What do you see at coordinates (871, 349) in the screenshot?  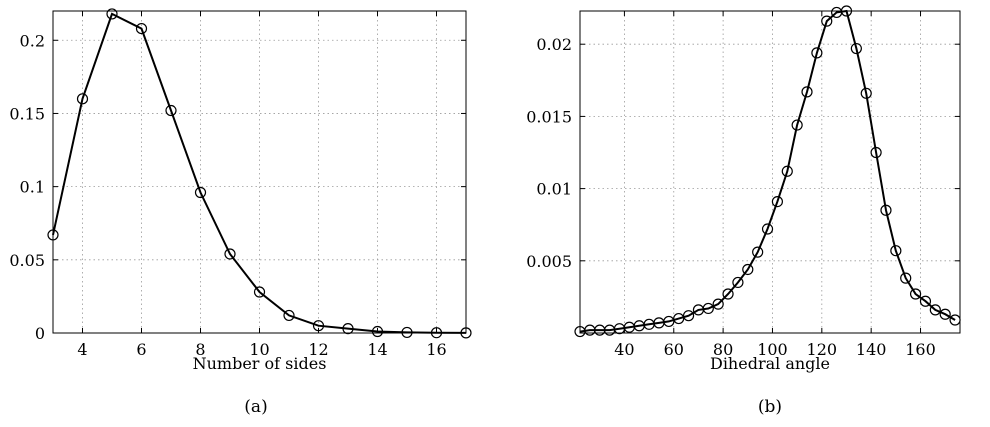 I see `x-tick-label: 140` at bounding box center [871, 349].